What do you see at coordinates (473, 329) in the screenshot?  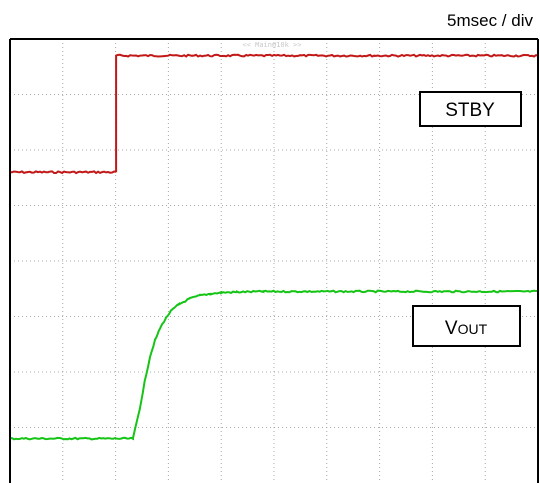 I see `legend-label-vout-sub: OUT` at bounding box center [473, 329].